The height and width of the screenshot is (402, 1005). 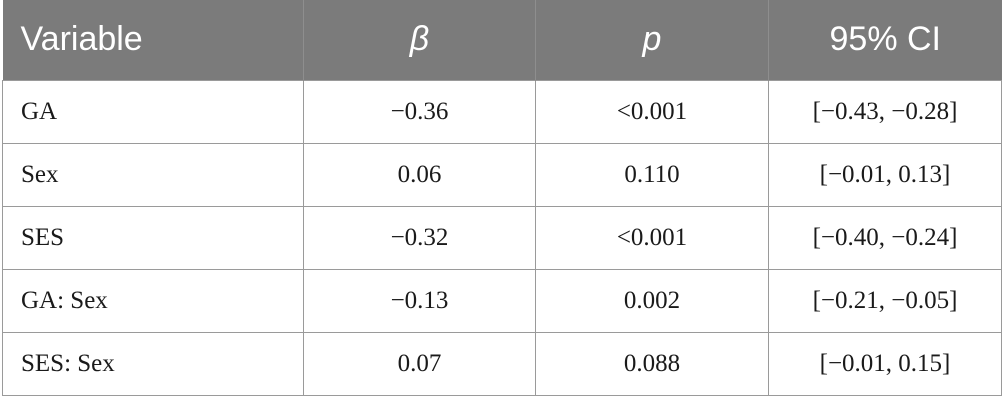 I want to click on cell-beta: 0.07, so click(x=419, y=363).